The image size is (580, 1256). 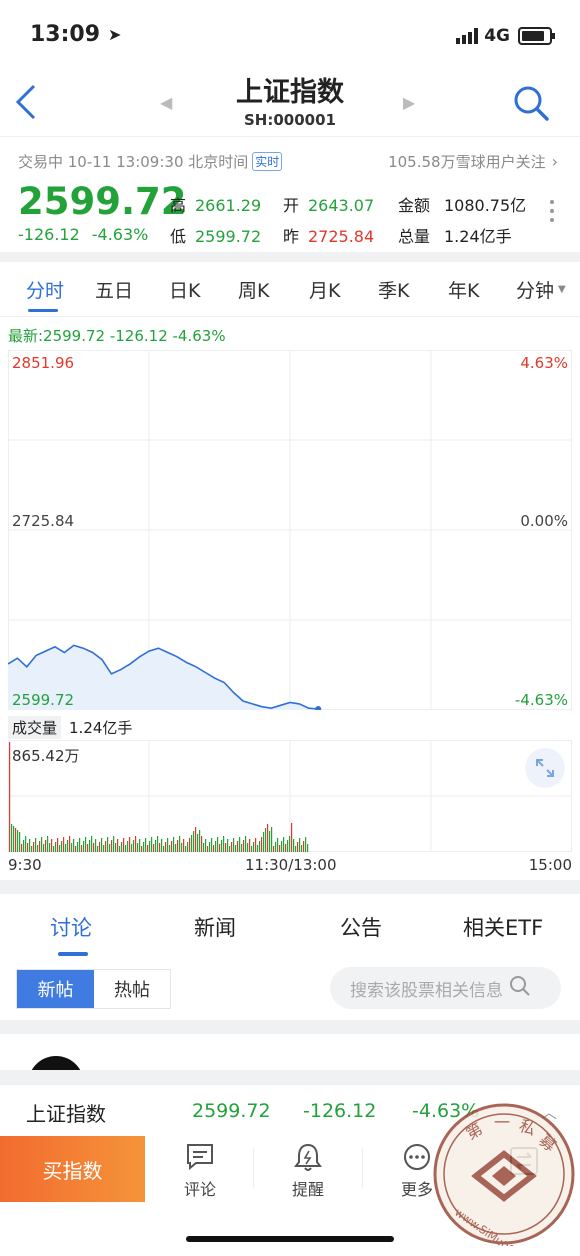 What do you see at coordinates (72, 1169) in the screenshot?
I see `buy-index-button: 买指数` at bounding box center [72, 1169].